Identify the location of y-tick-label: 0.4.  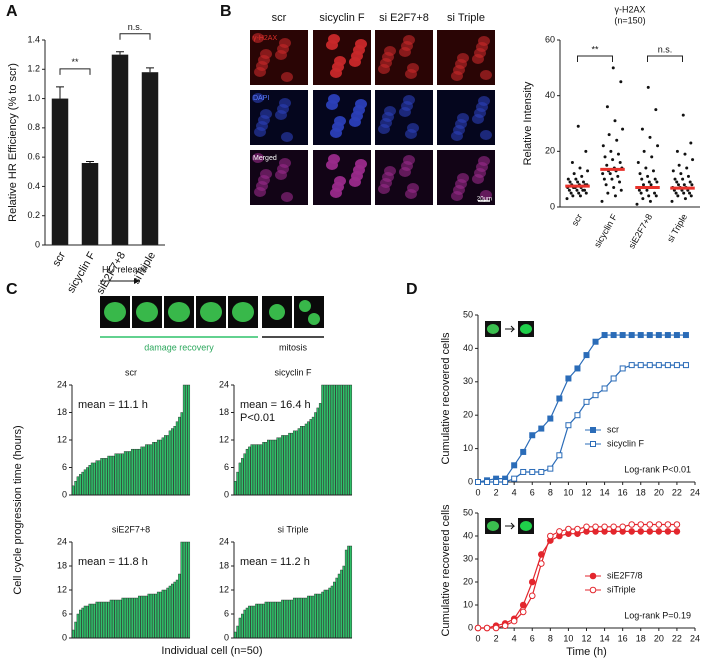
(33, 186).